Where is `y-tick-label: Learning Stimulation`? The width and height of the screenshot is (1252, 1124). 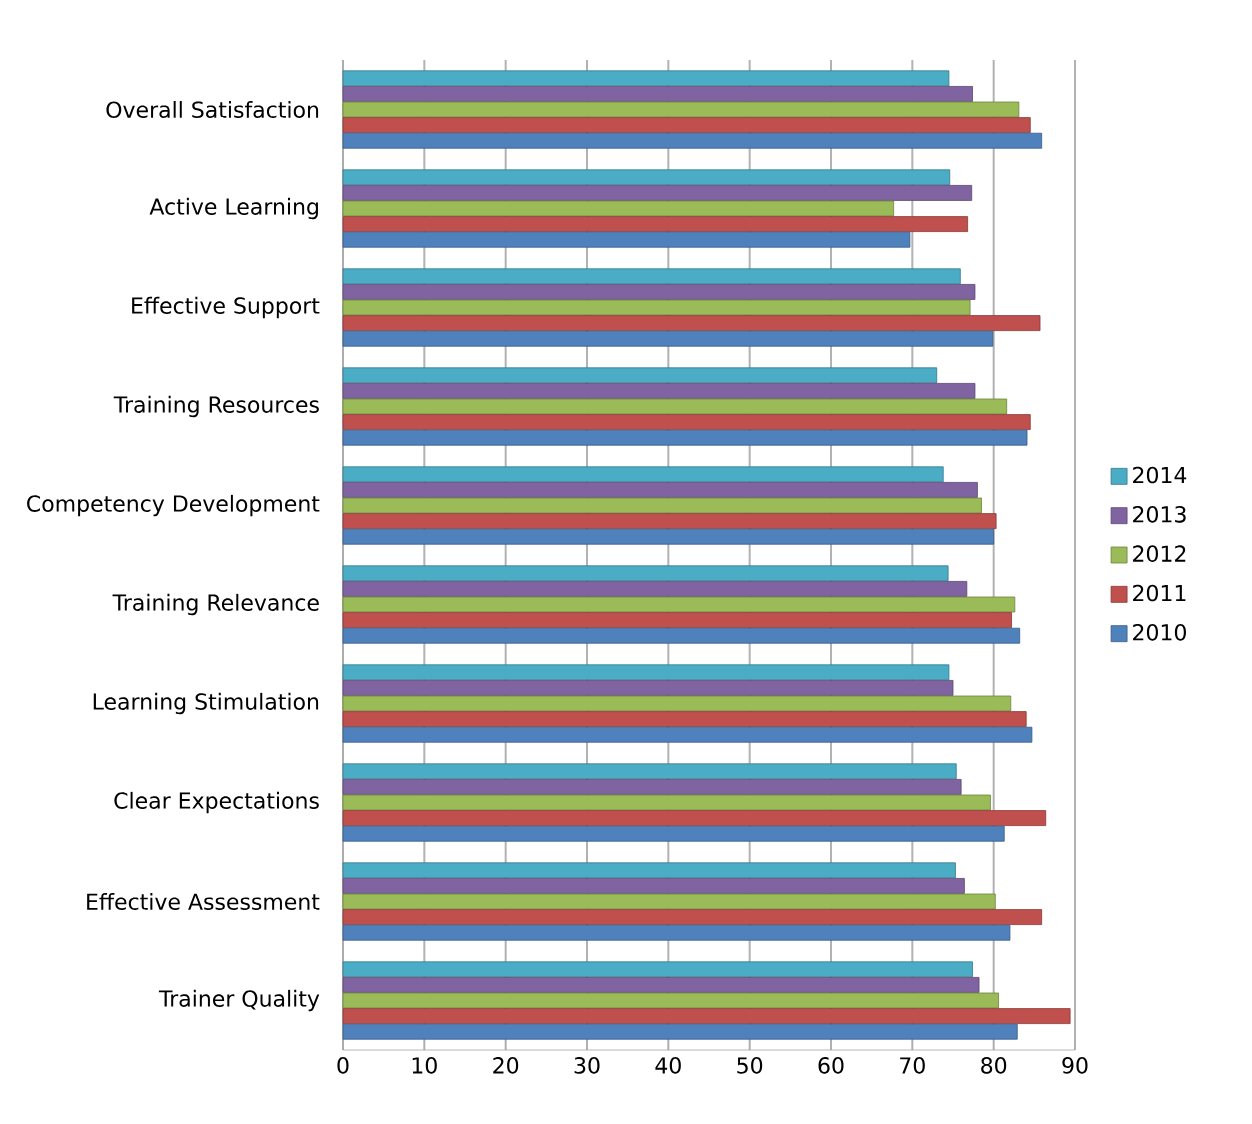
y-tick-label: Learning Stimulation is located at coordinates (206, 703).